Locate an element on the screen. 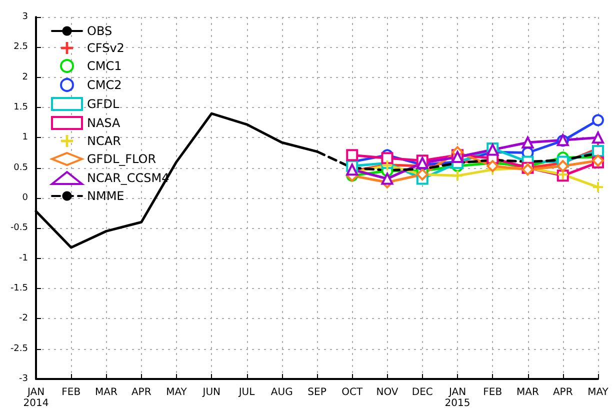 The image size is (616, 415). y-tick-label: -3 is located at coordinates (23, 379).